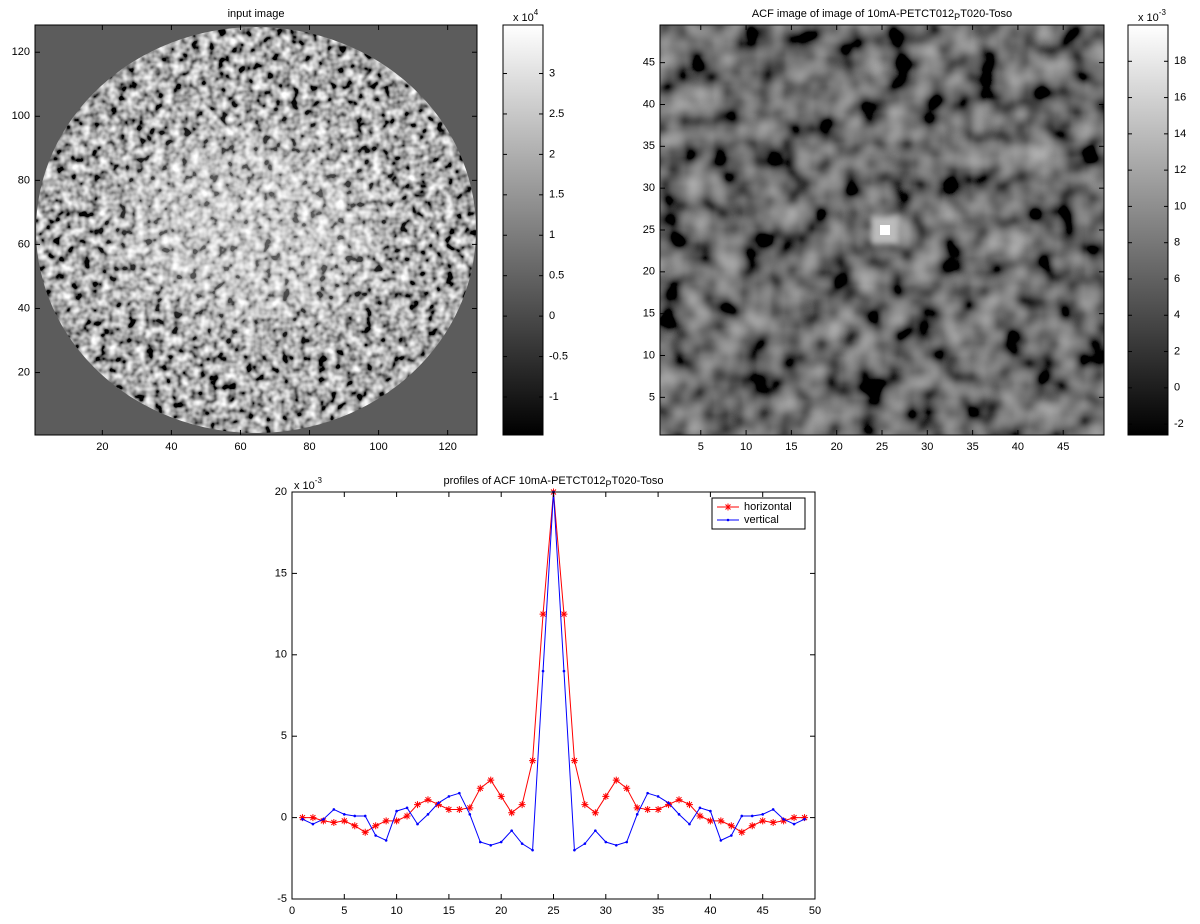  Describe the element at coordinates (606, 911) in the screenshot. I see `x-tick-label: 30` at that location.